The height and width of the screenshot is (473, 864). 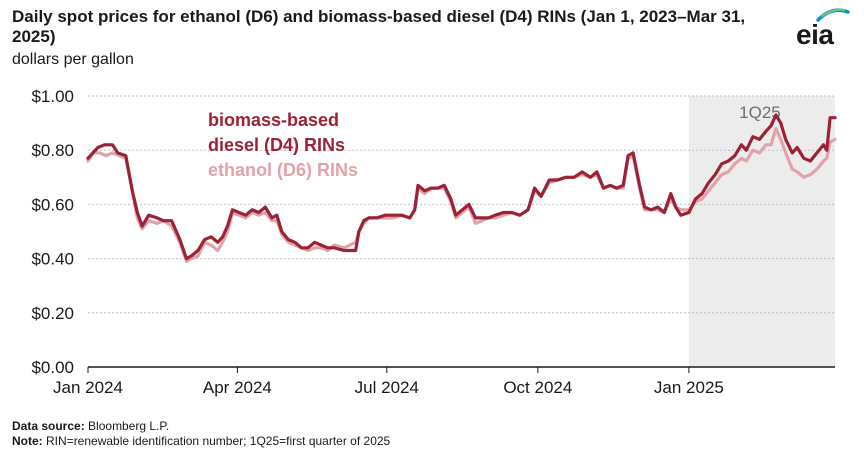 I want to click on y-tick-label: $0.00, so click(x=52, y=367).